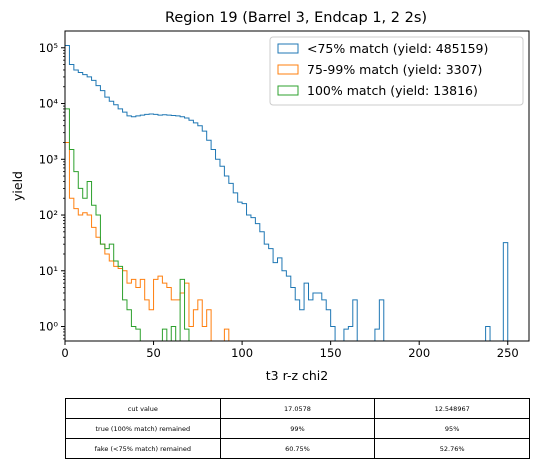 The width and height of the screenshot is (539, 471). What do you see at coordinates (143, 409) in the screenshot?
I see `table-cell: cut value` at bounding box center [143, 409].